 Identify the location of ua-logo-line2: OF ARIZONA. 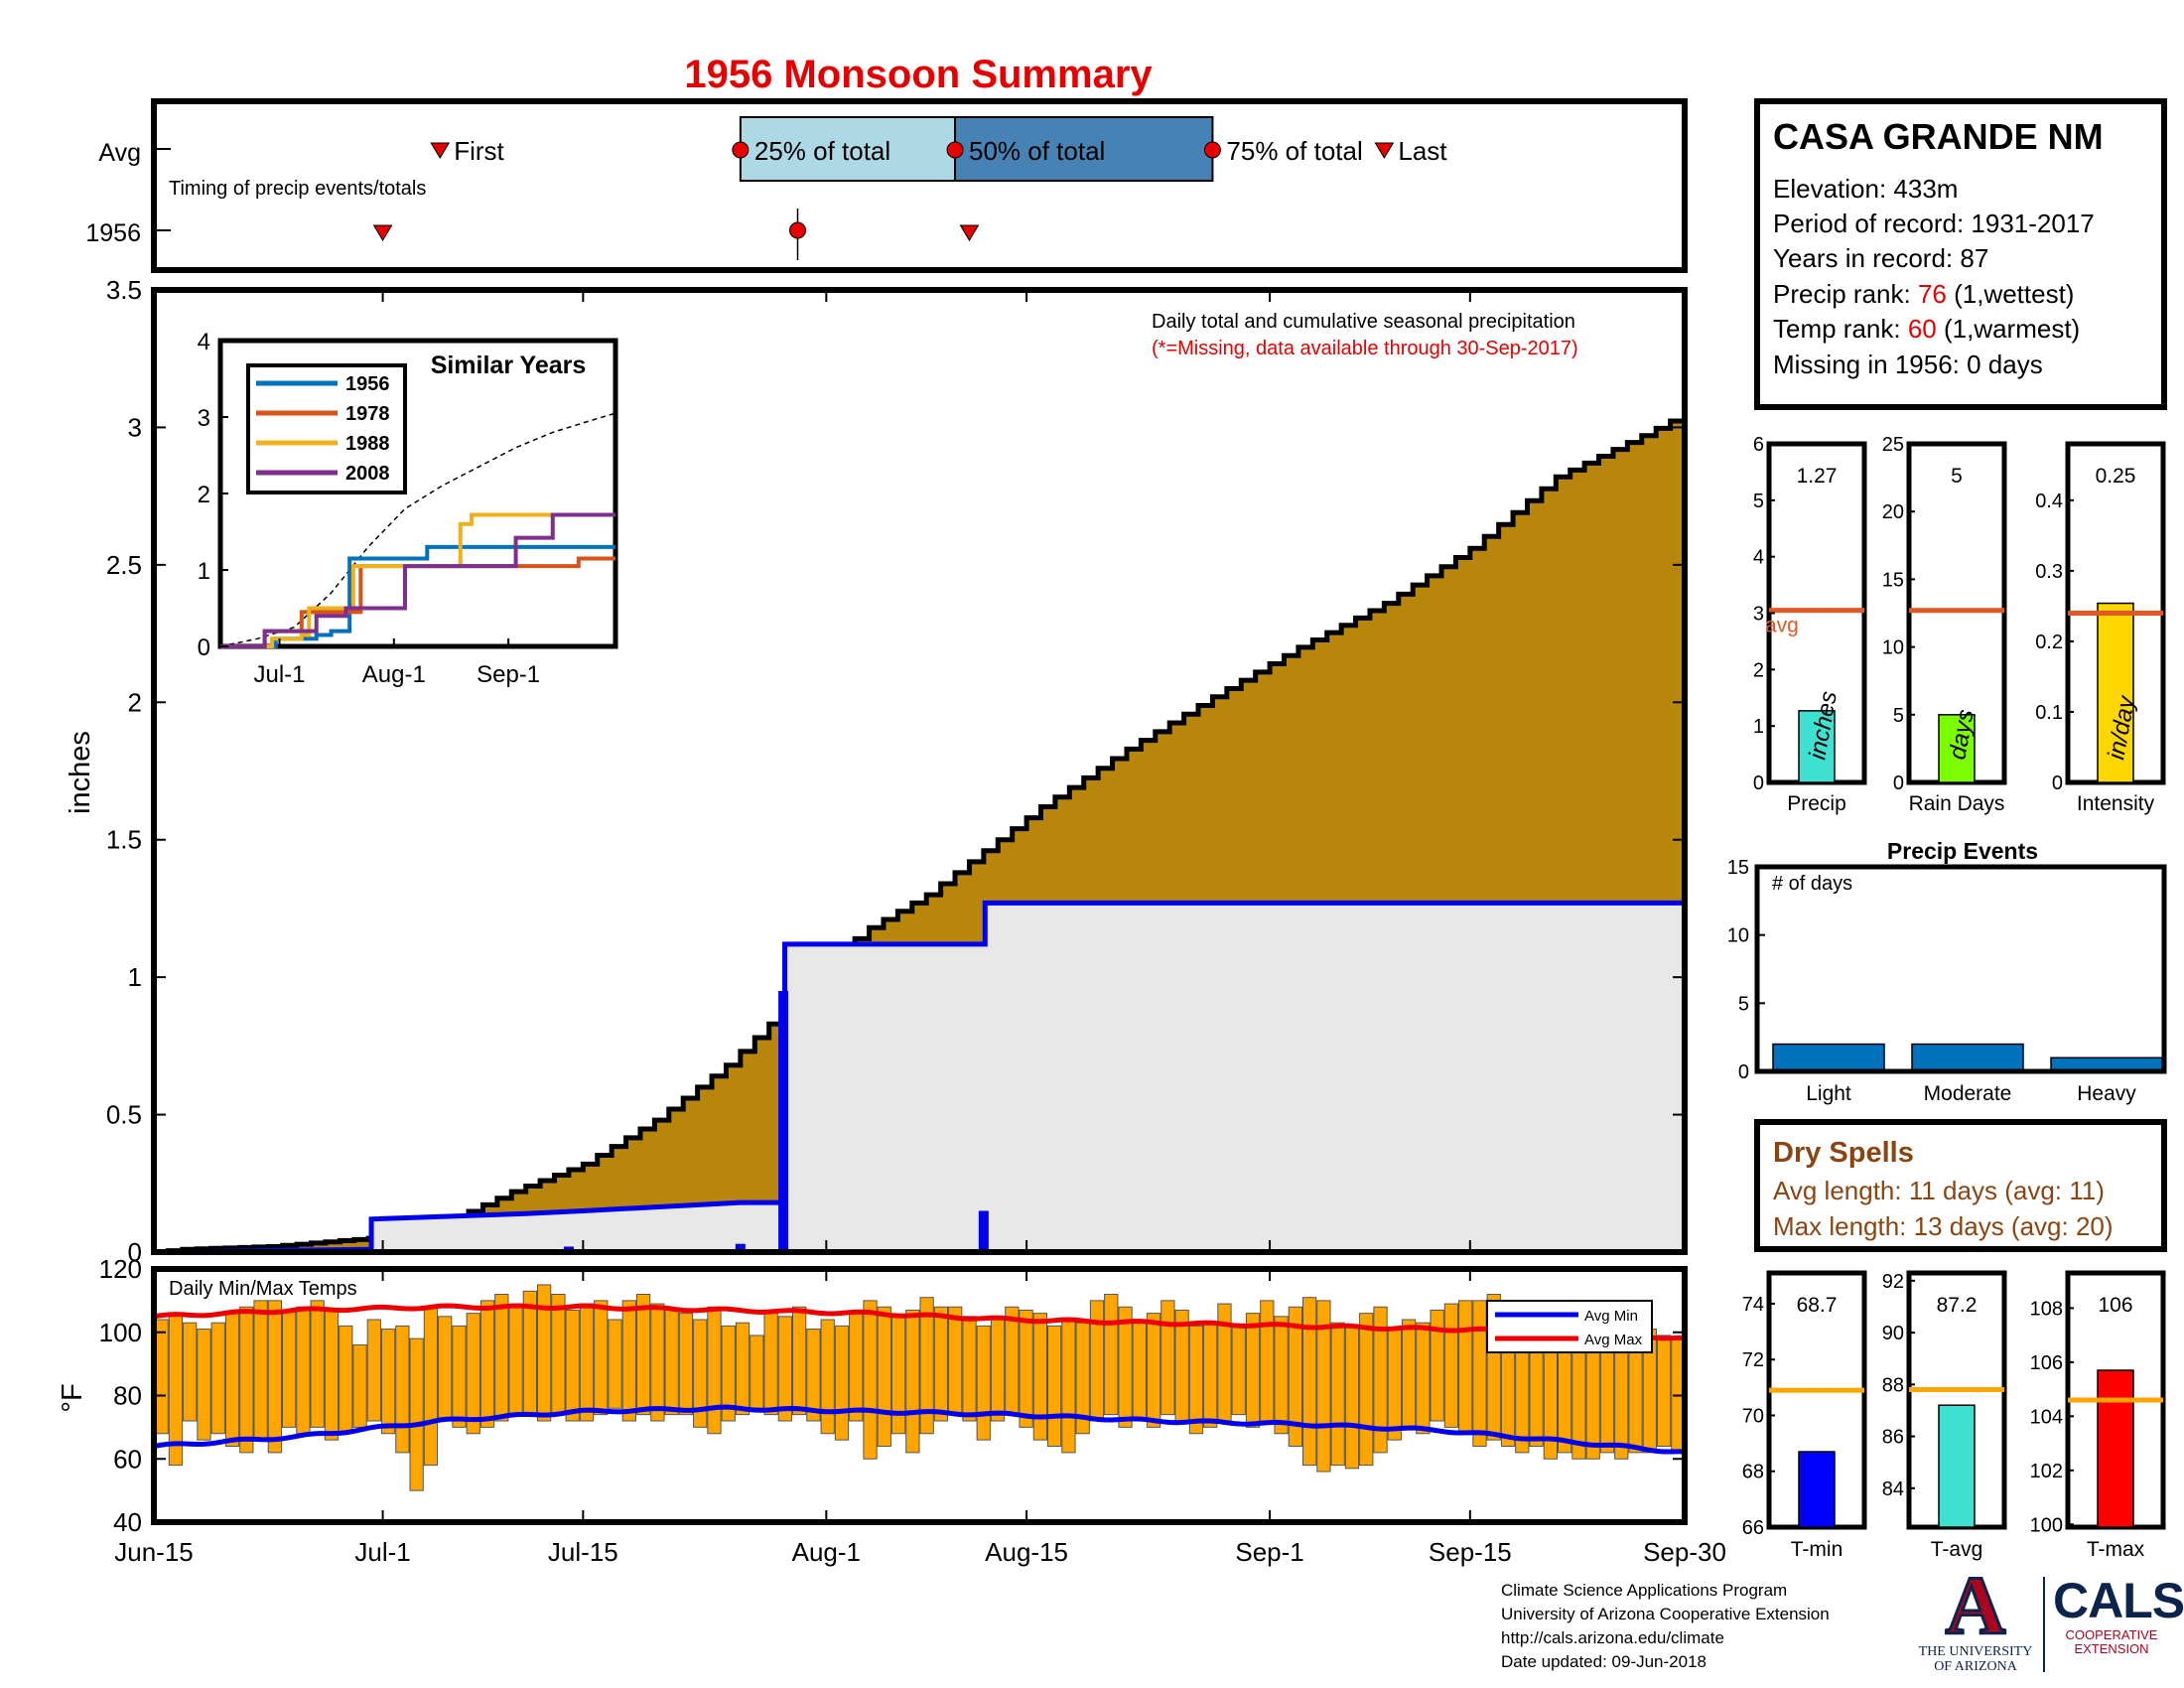
(1975, 1666).